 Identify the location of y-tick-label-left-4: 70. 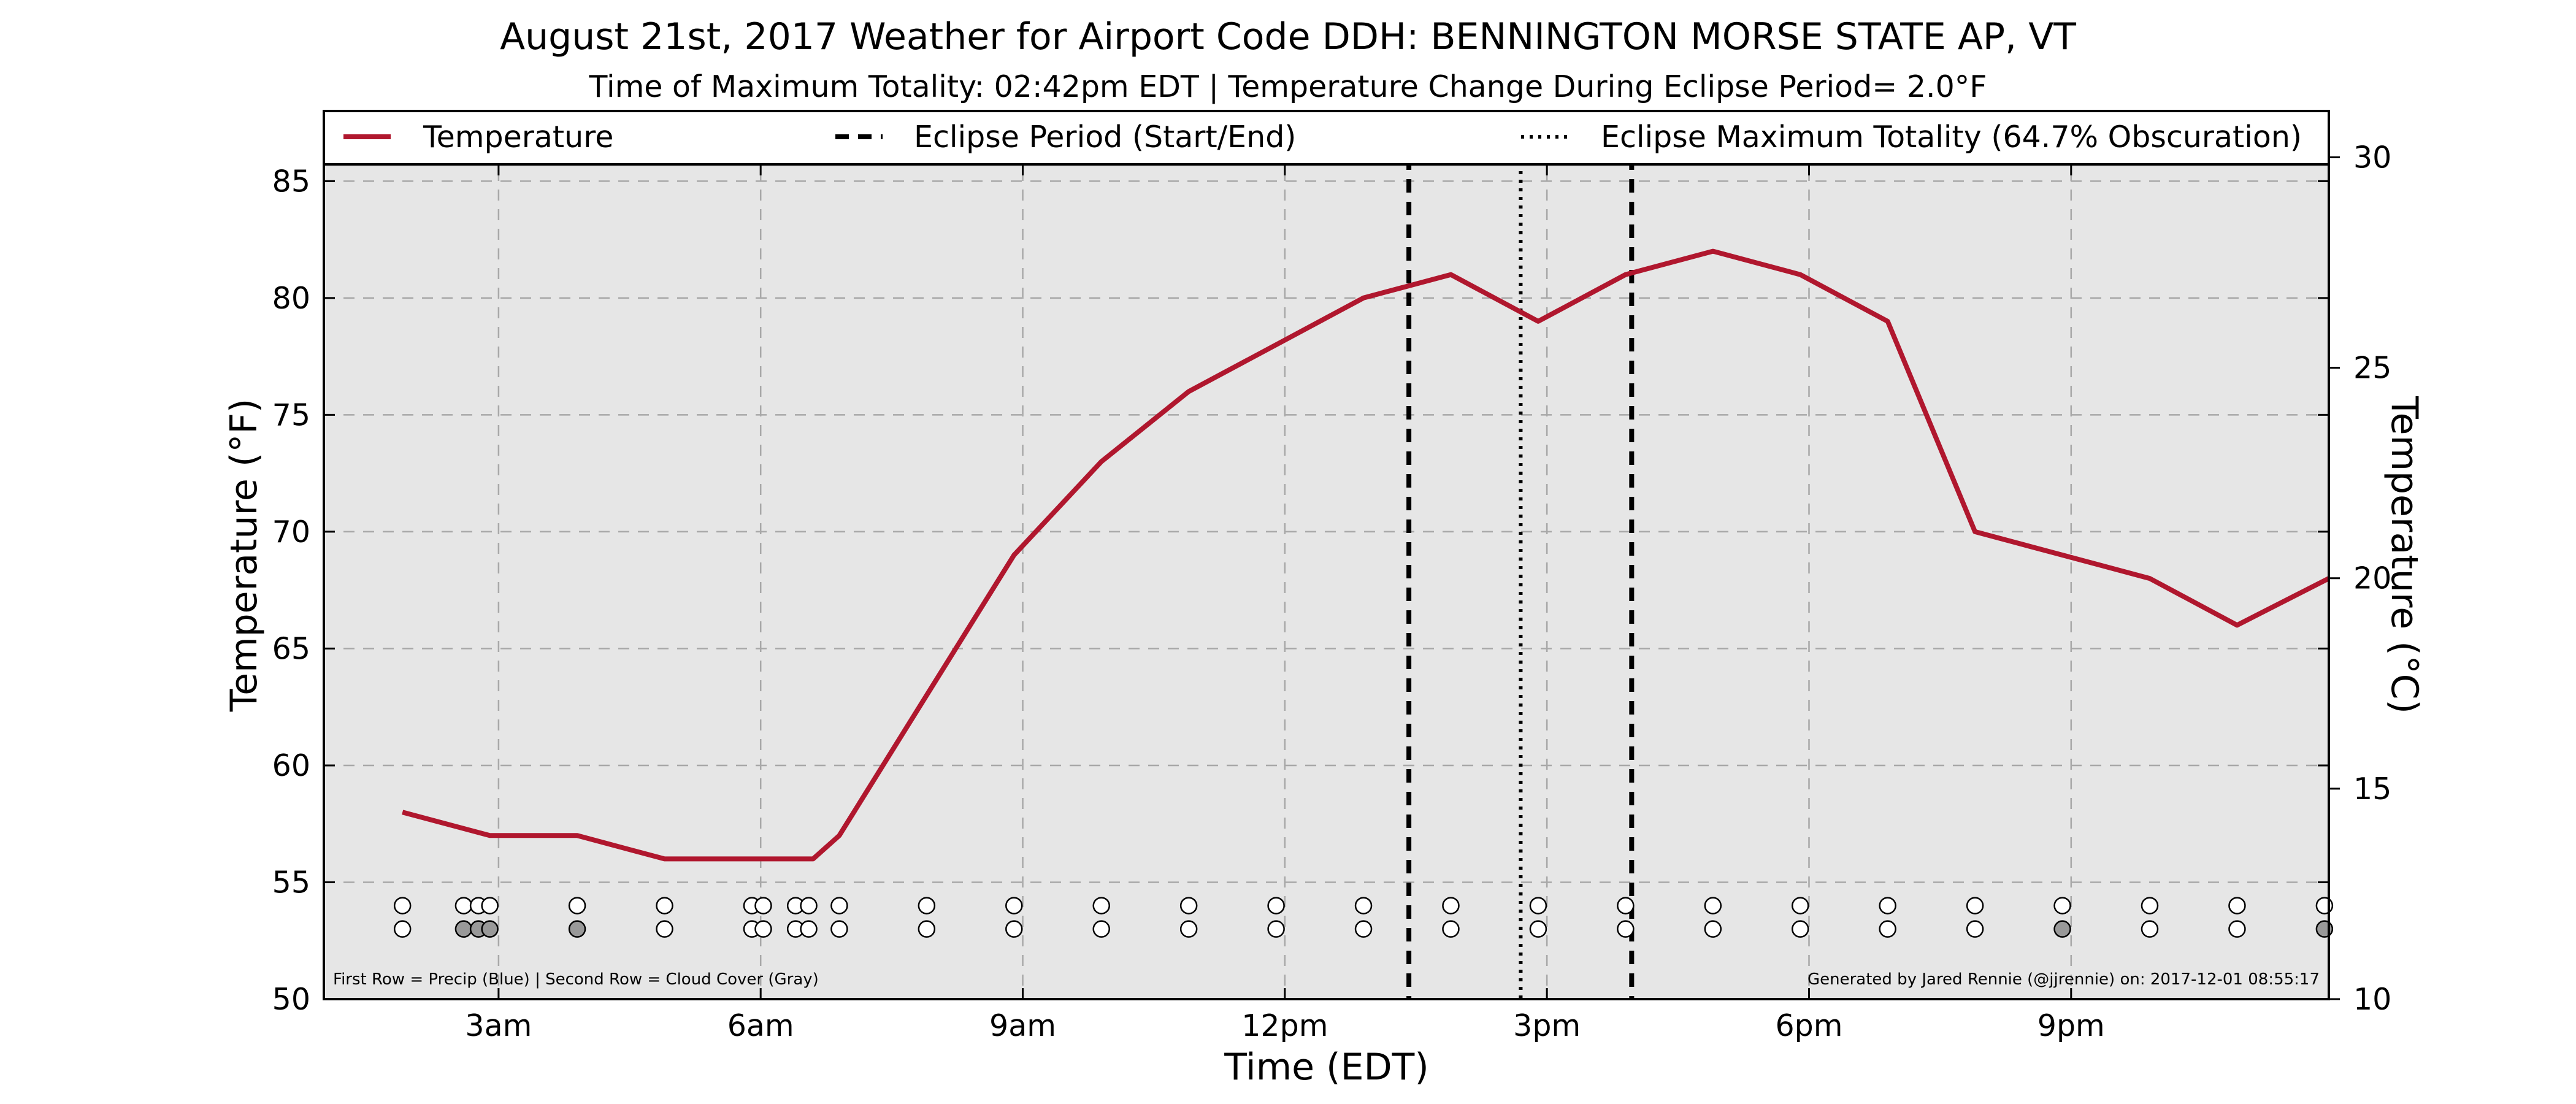
(291, 532).